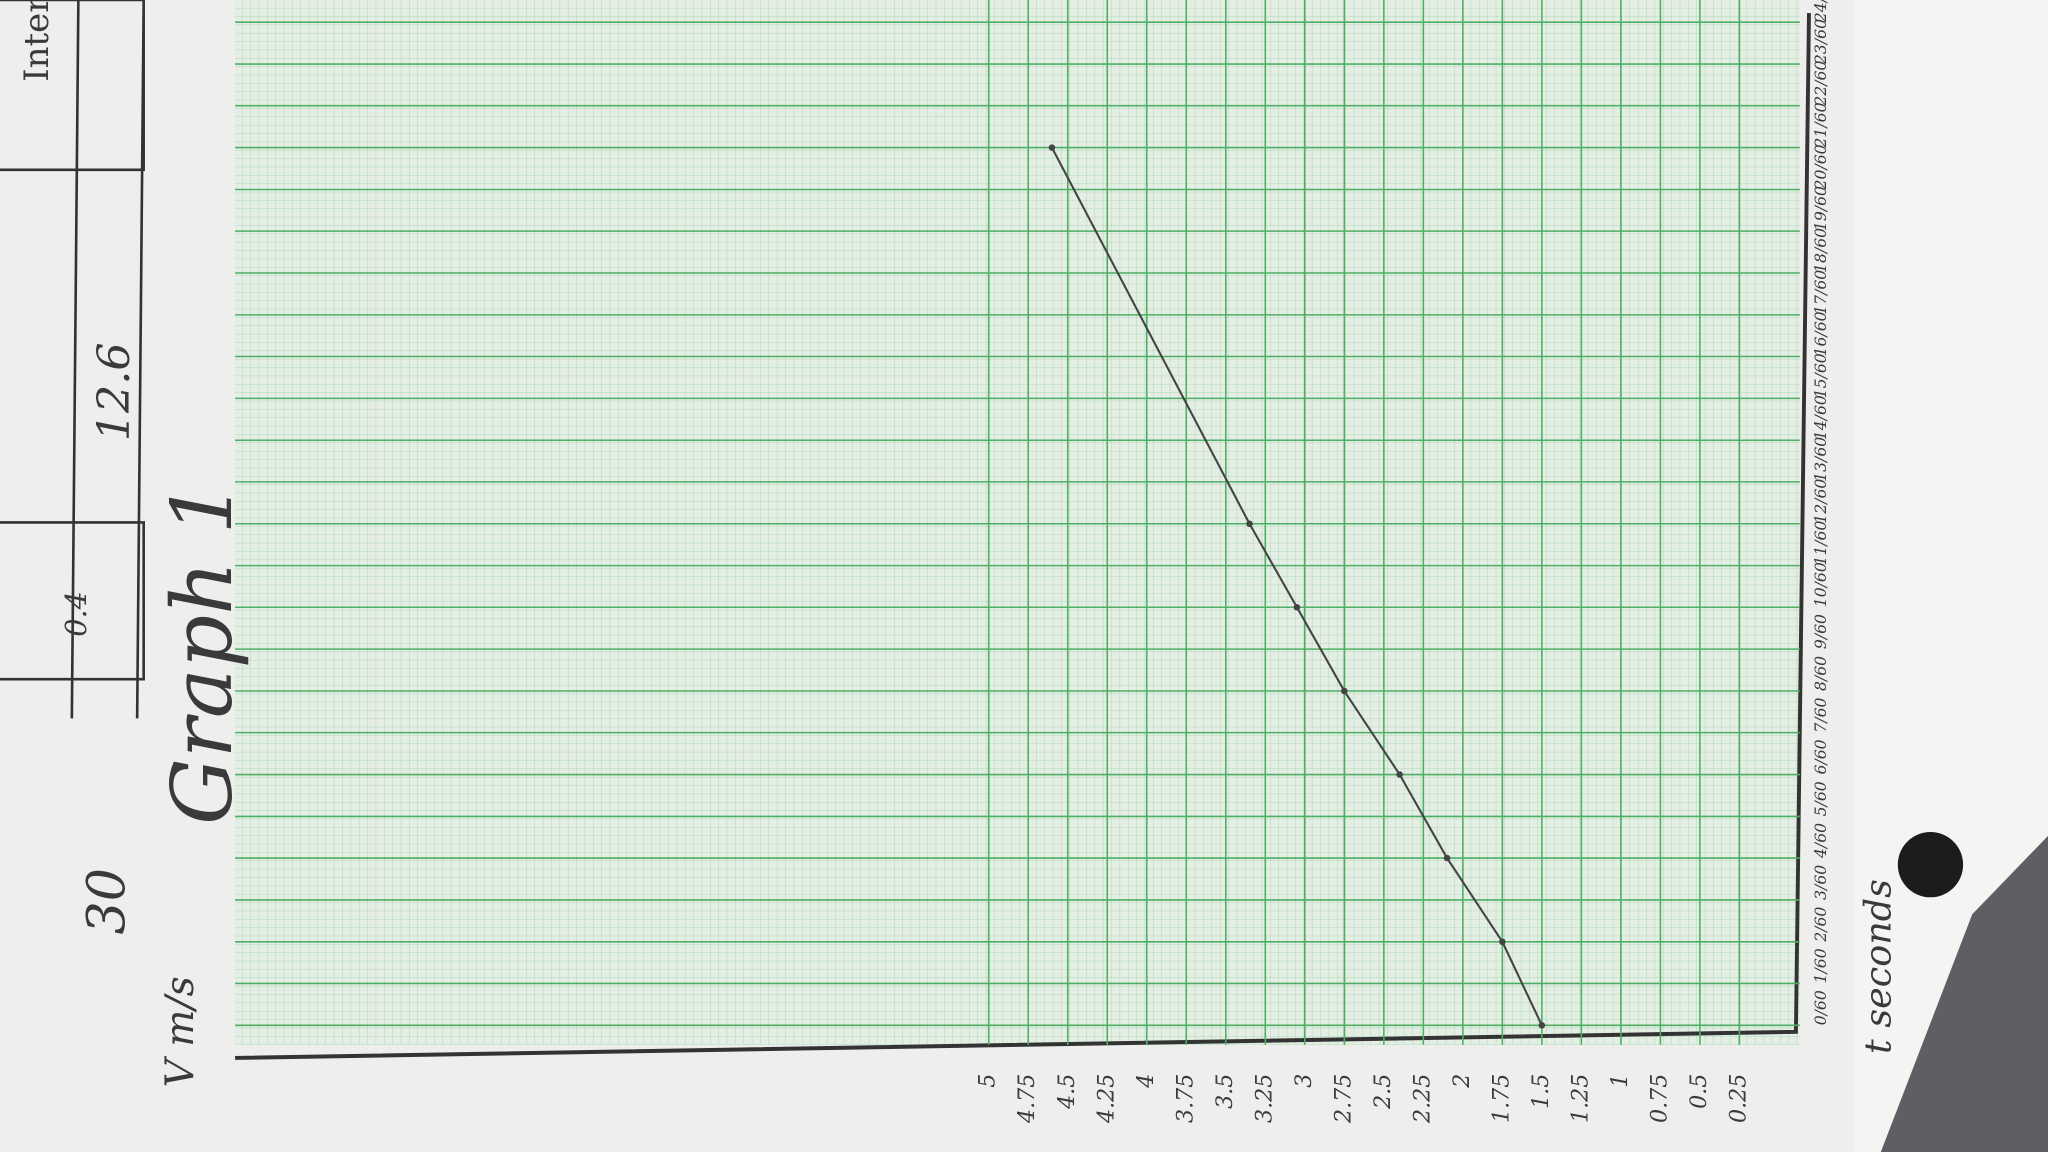  I want to click on y-tick-label: 0.75, so click(1659, 1098).